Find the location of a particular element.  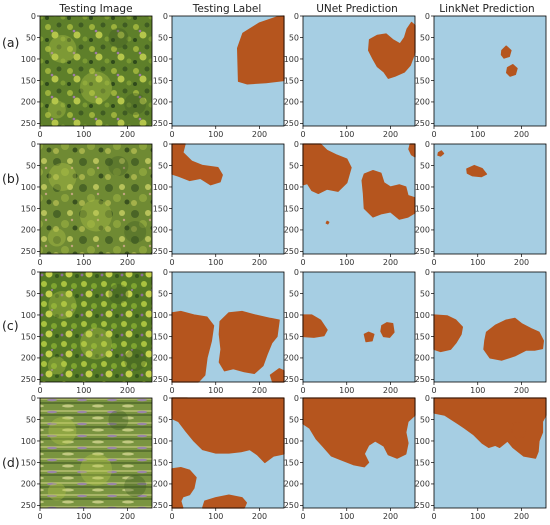

image-shading is located at coordinates (97, 201).